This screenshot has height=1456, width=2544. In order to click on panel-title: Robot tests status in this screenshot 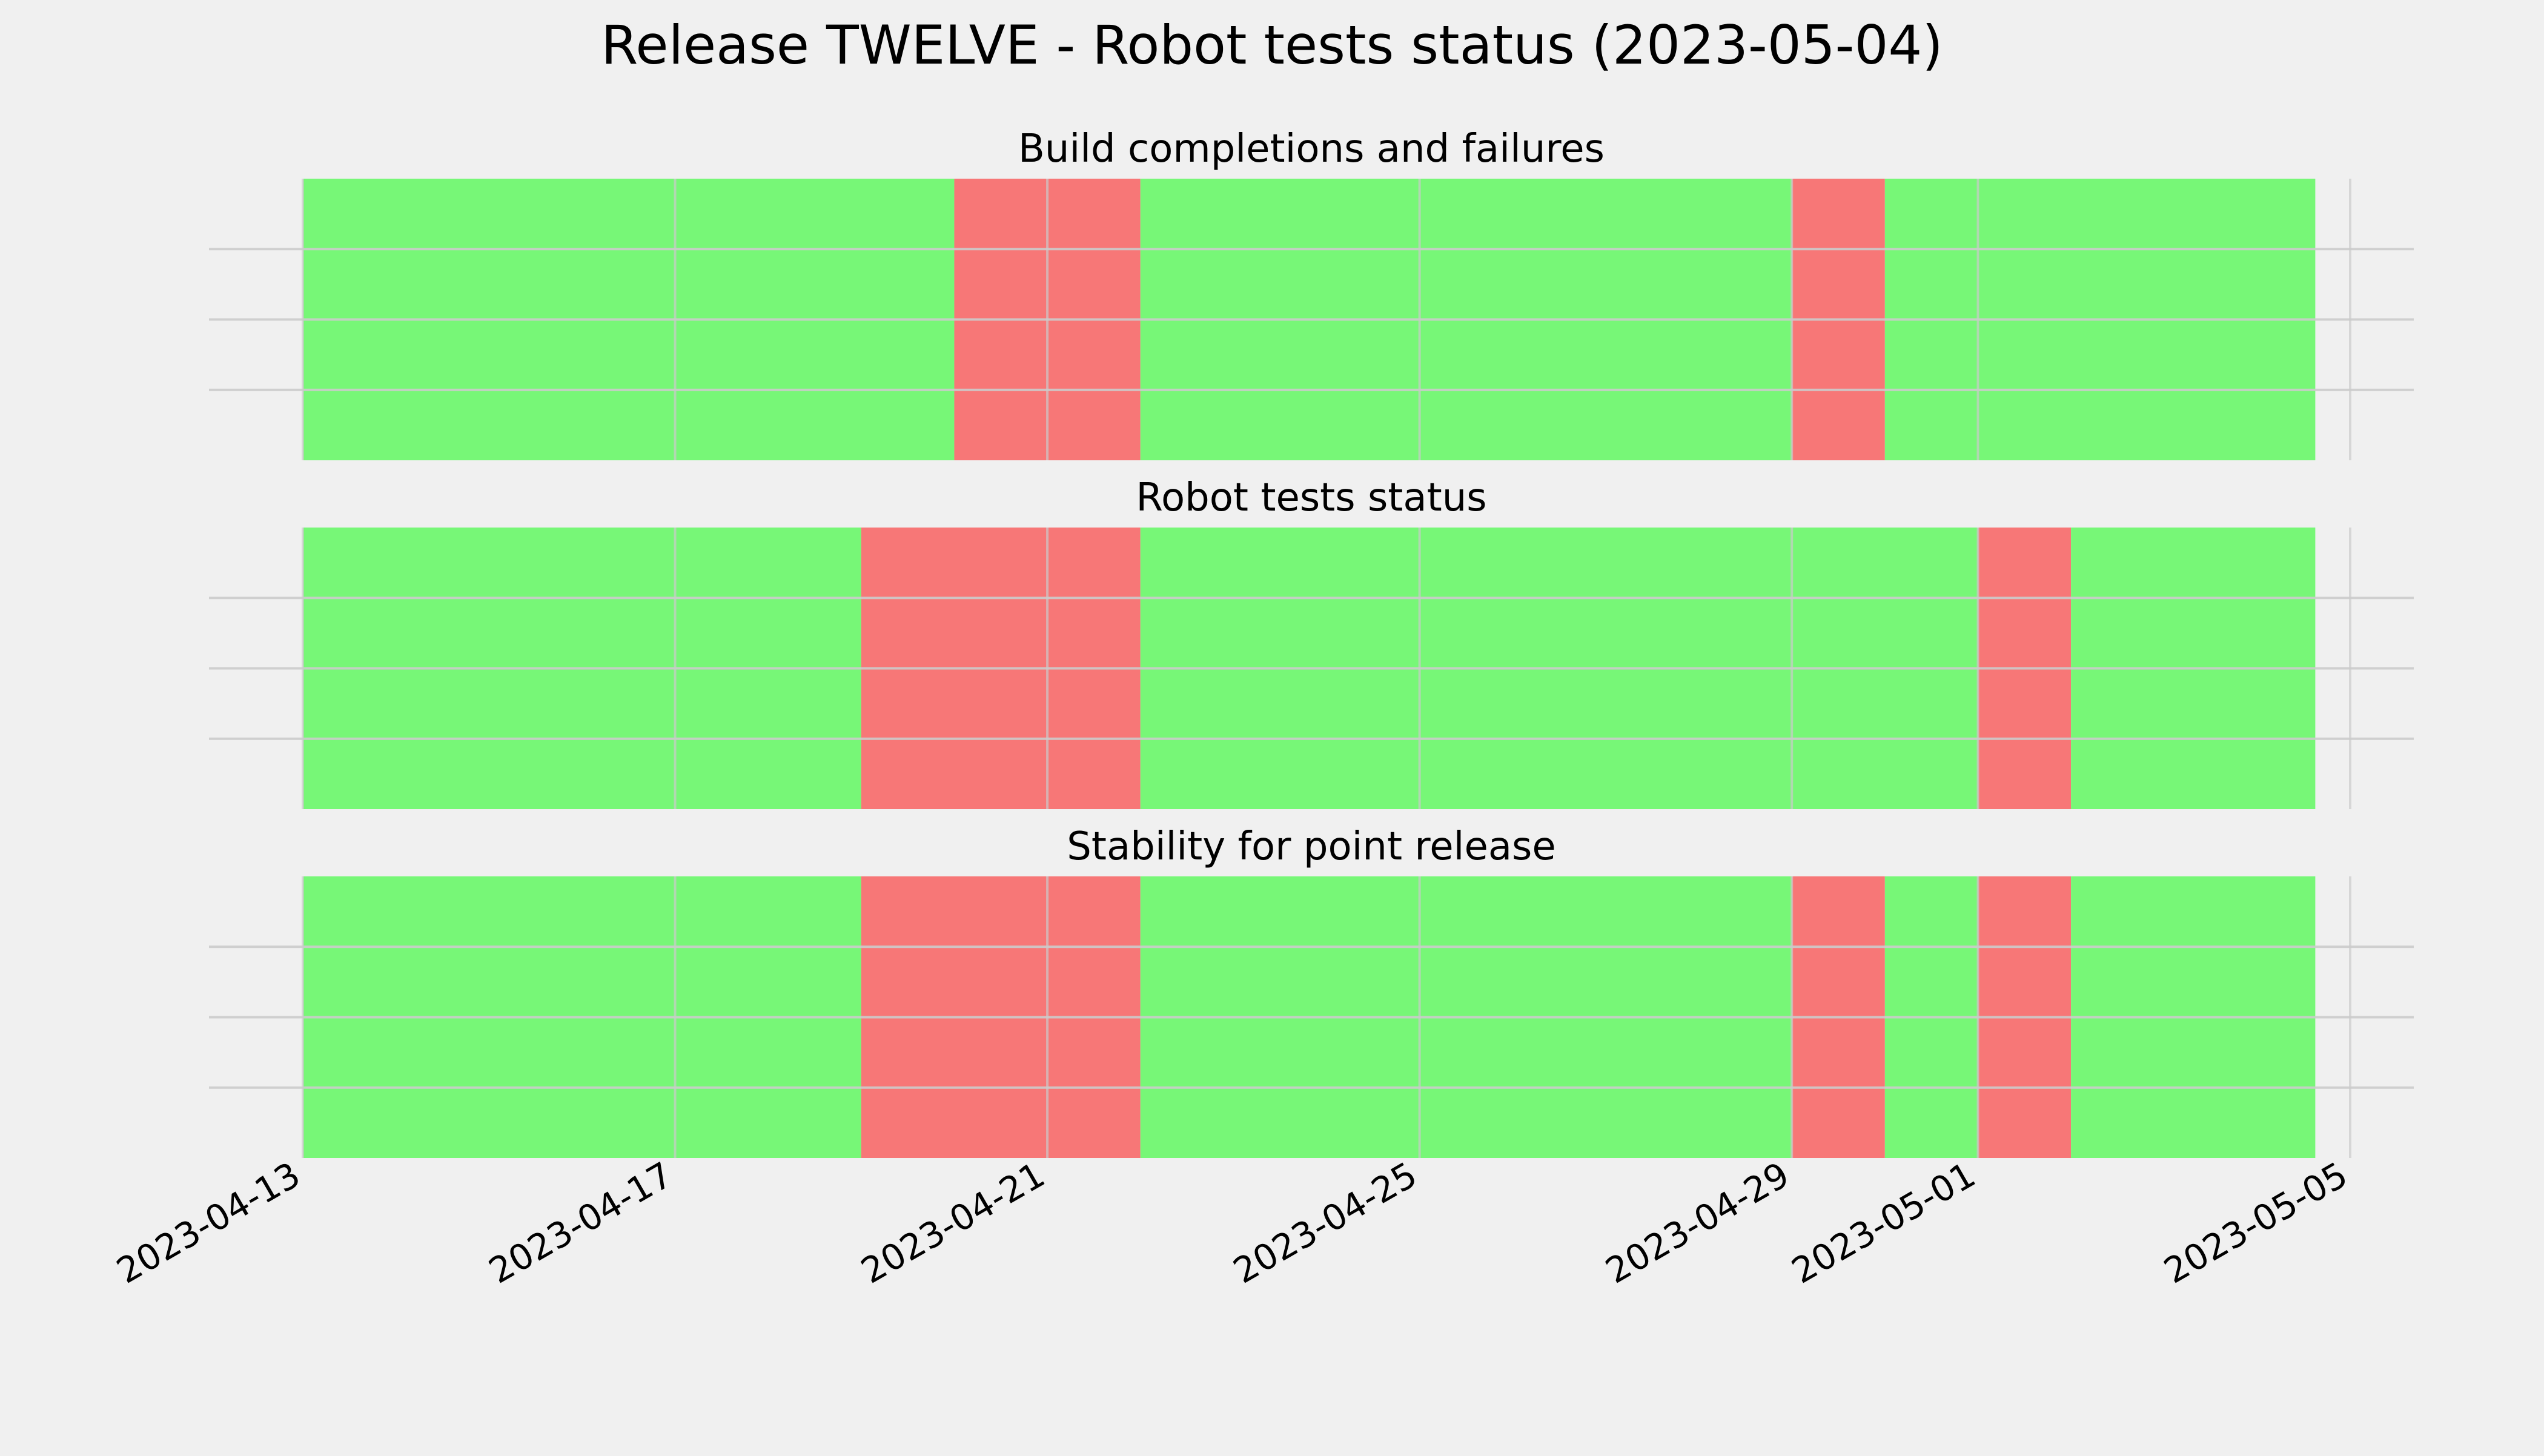, I will do `click(1311, 497)`.